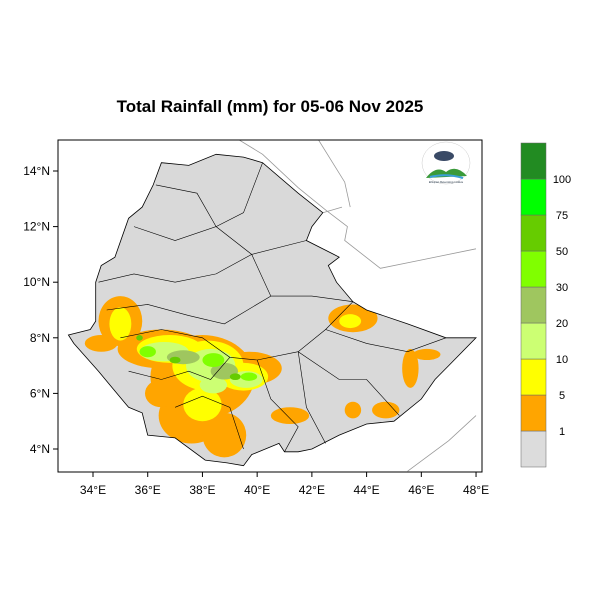 This screenshot has height=600, width=600. Describe the element at coordinates (312, 490) in the screenshot. I see `lon-tick-label: 42°E` at that location.